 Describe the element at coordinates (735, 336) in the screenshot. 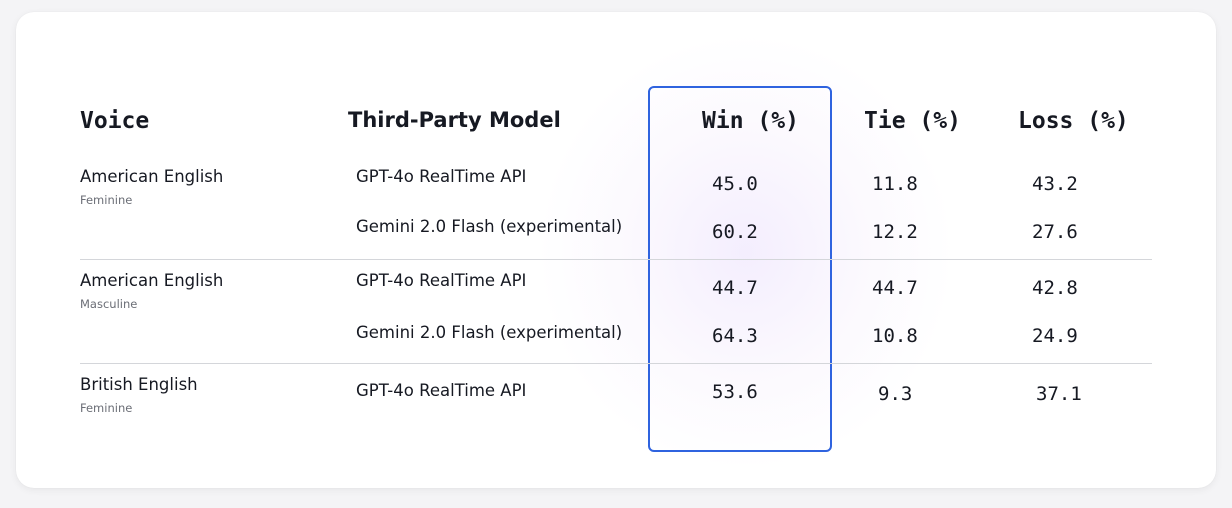

I see `win-value: 64.3` at that location.